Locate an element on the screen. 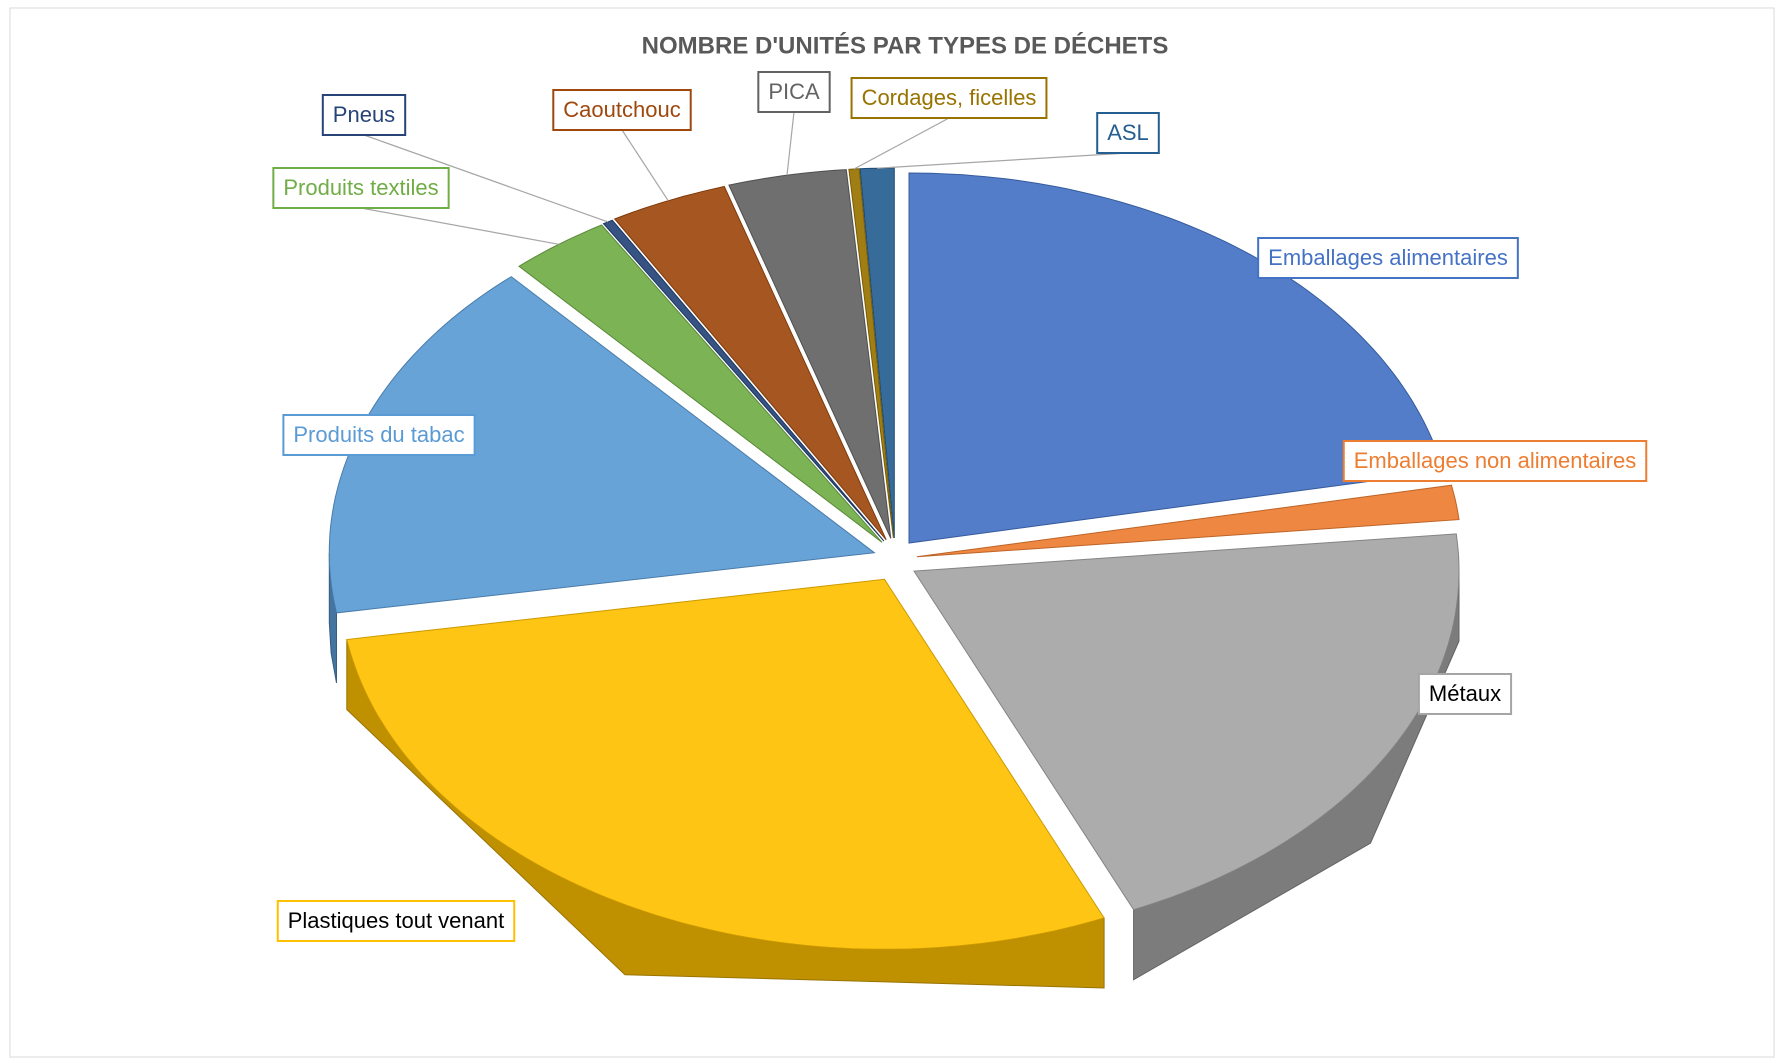  data-label: Plastiques tout venant is located at coordinates (396, 920).